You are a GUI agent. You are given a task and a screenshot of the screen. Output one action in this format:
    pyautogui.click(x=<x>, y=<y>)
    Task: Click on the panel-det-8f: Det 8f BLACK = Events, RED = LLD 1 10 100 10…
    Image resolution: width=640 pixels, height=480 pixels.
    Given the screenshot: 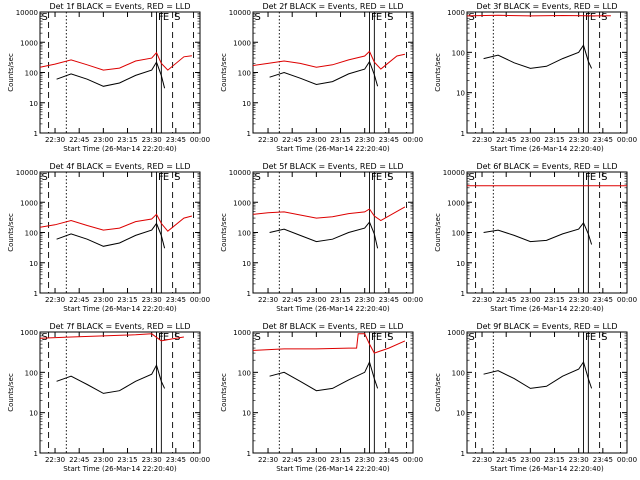 What is the action you would take?
    pyautogui.click(x=321, y=397)
    